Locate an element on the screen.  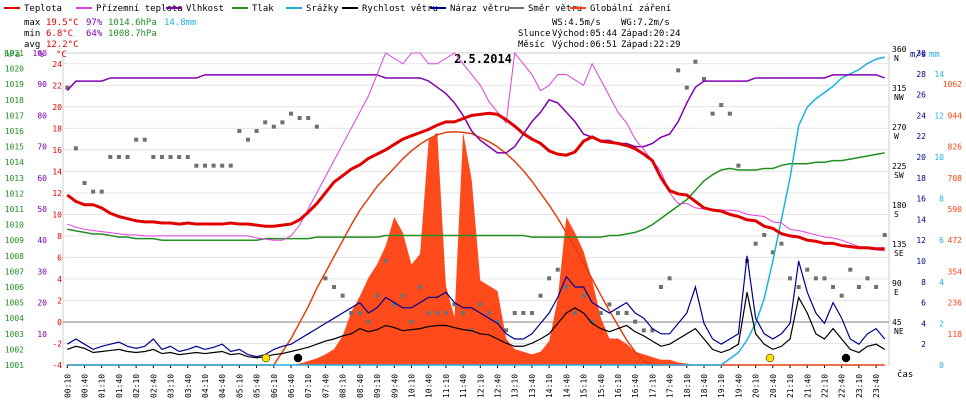
wind-speed-tick: 18 is located at coordinates (921, 178).